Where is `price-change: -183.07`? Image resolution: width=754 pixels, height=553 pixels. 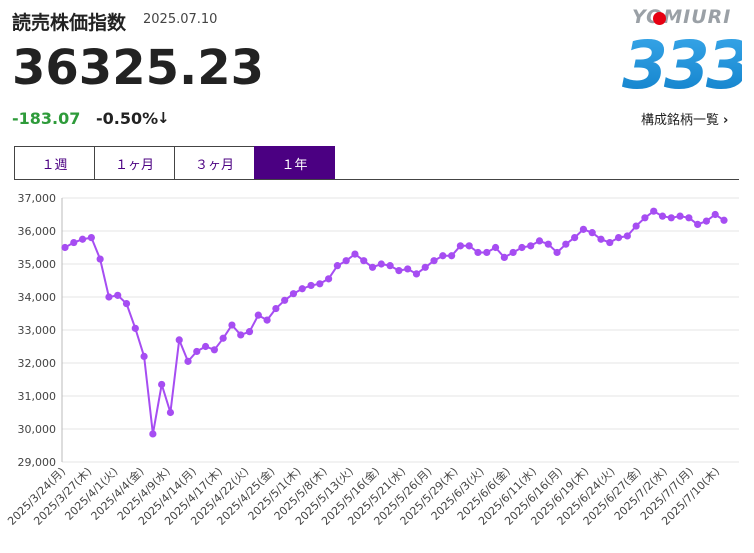
price-change: -183.07 is located at coordinates (46, 118).